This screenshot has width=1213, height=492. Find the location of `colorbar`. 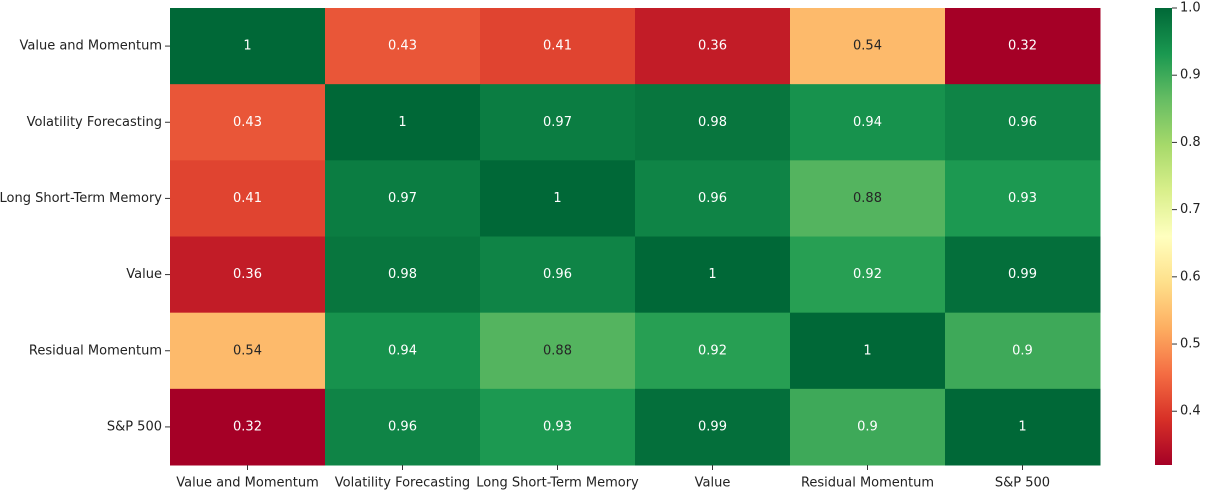

colorbar is located at coordinates (1163, 236).